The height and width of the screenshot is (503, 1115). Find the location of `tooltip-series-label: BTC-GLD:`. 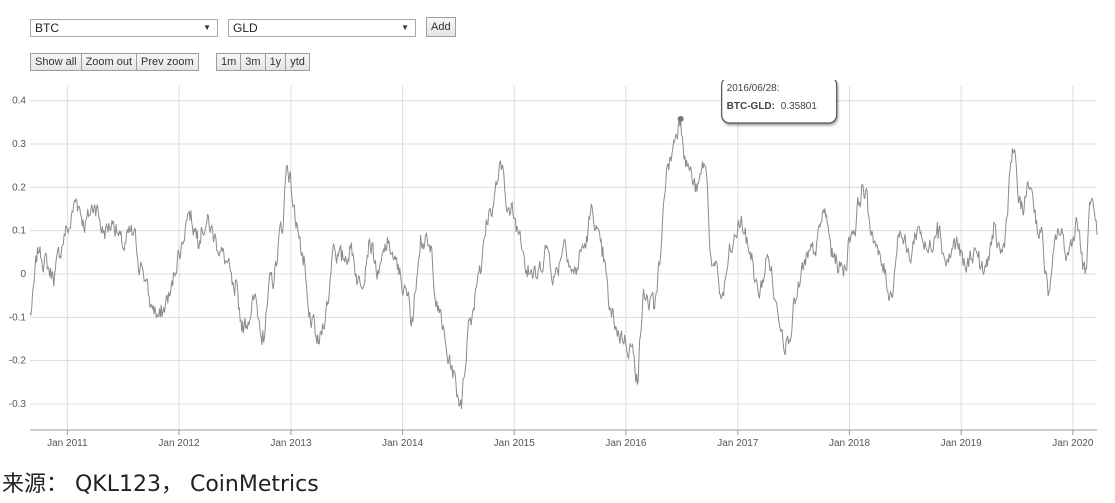

tooltip-series-label: BTC-GLD: is located at coordinates (751, 106).